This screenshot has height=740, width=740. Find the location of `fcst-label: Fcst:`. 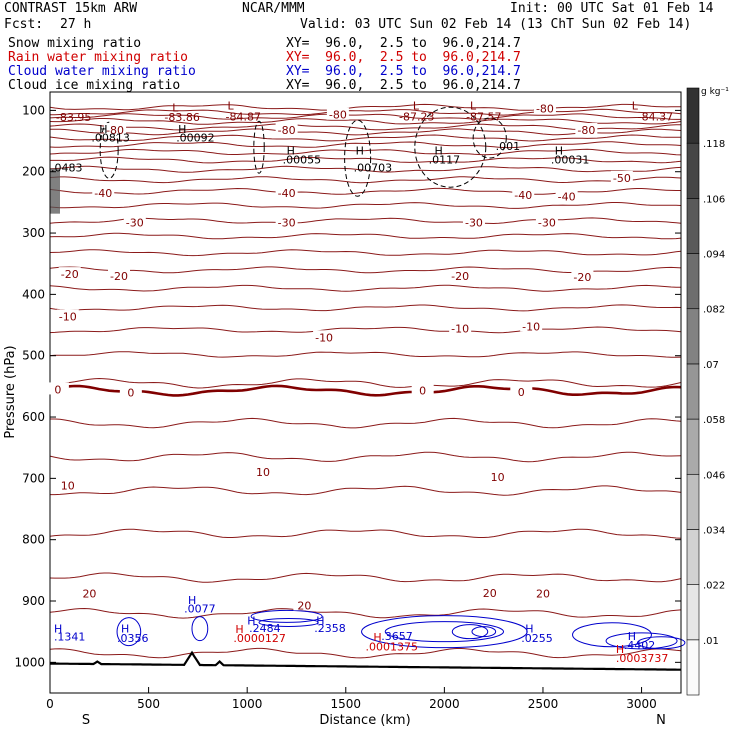

fcst-label: Fcst: is located at coordinates (24, 24).